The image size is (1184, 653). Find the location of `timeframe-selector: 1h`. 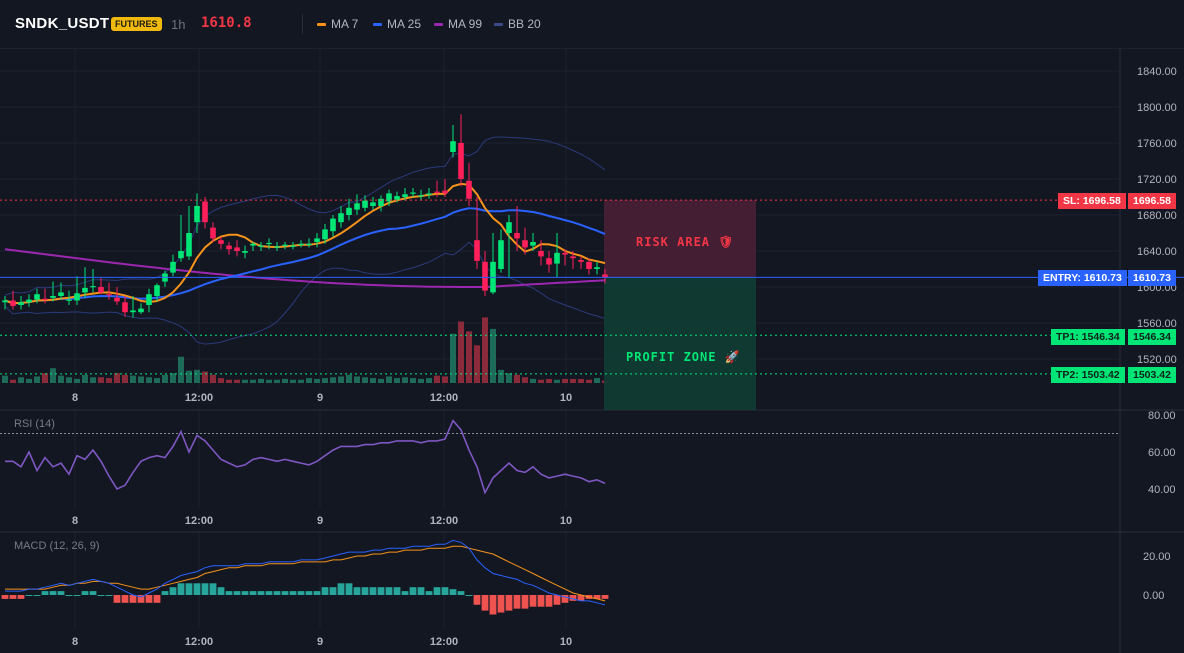

timeframe-selector: 1h is located at coordinates (178, 24).